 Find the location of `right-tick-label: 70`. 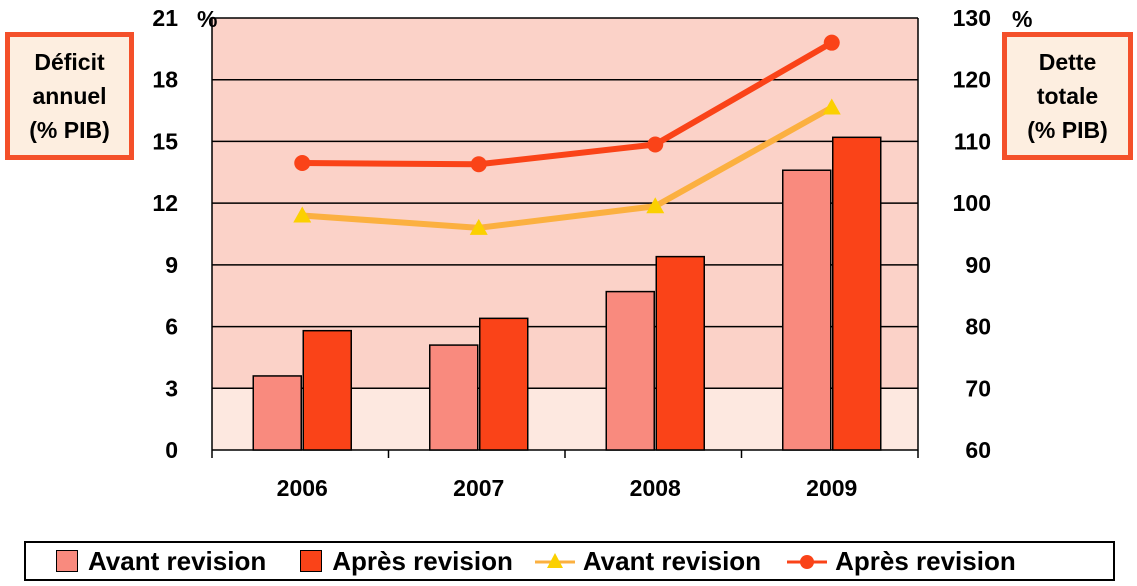

right-tick-label: 70 is located at coordinates (978, 388).